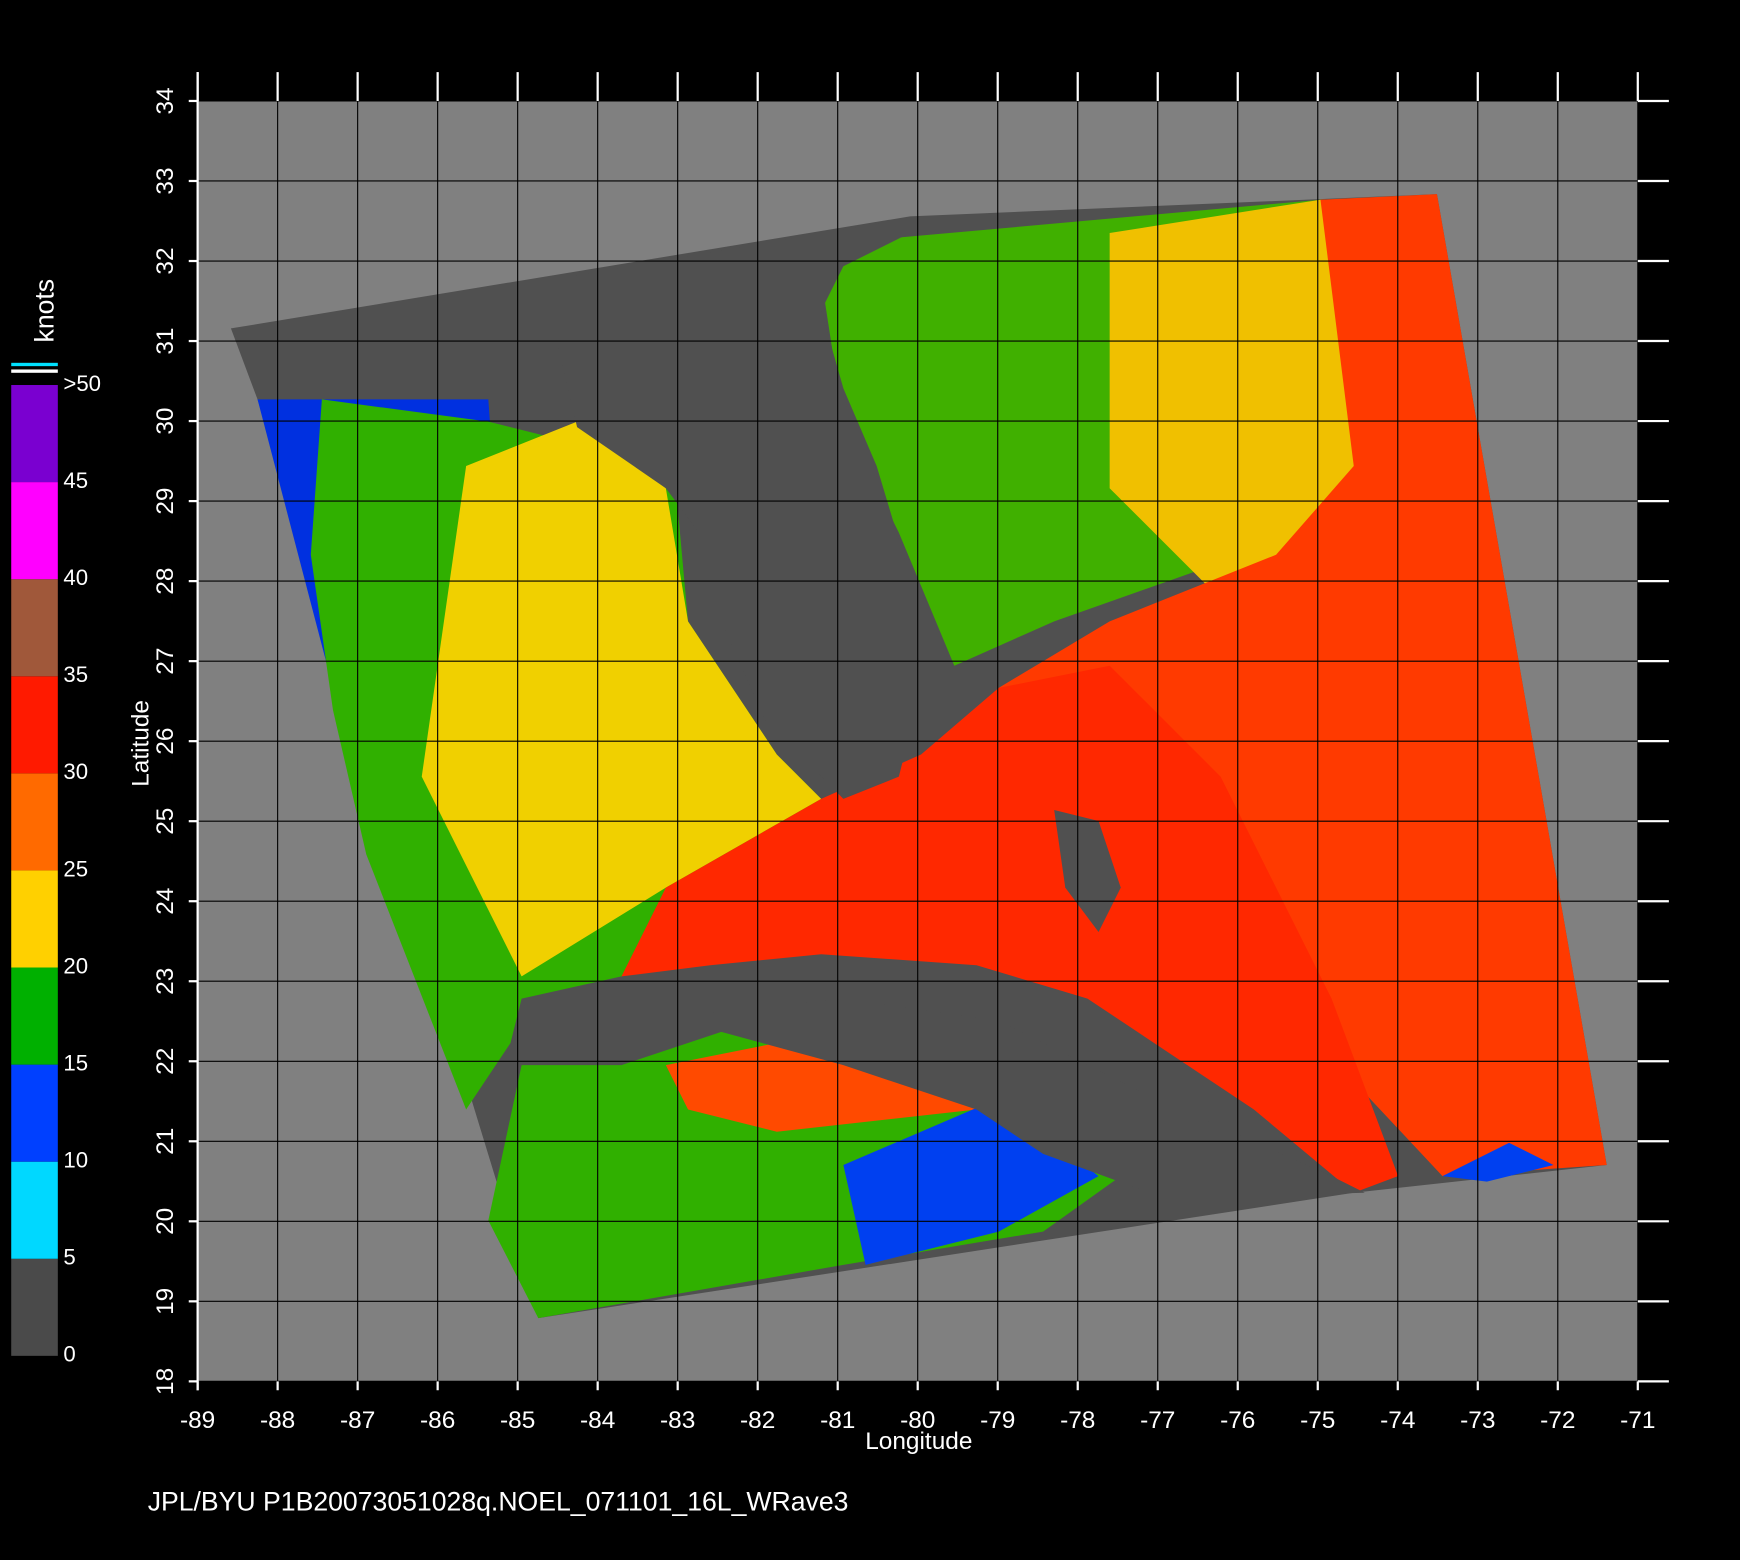  I want to click on y-tick-label: 19, so click(165, 1301).